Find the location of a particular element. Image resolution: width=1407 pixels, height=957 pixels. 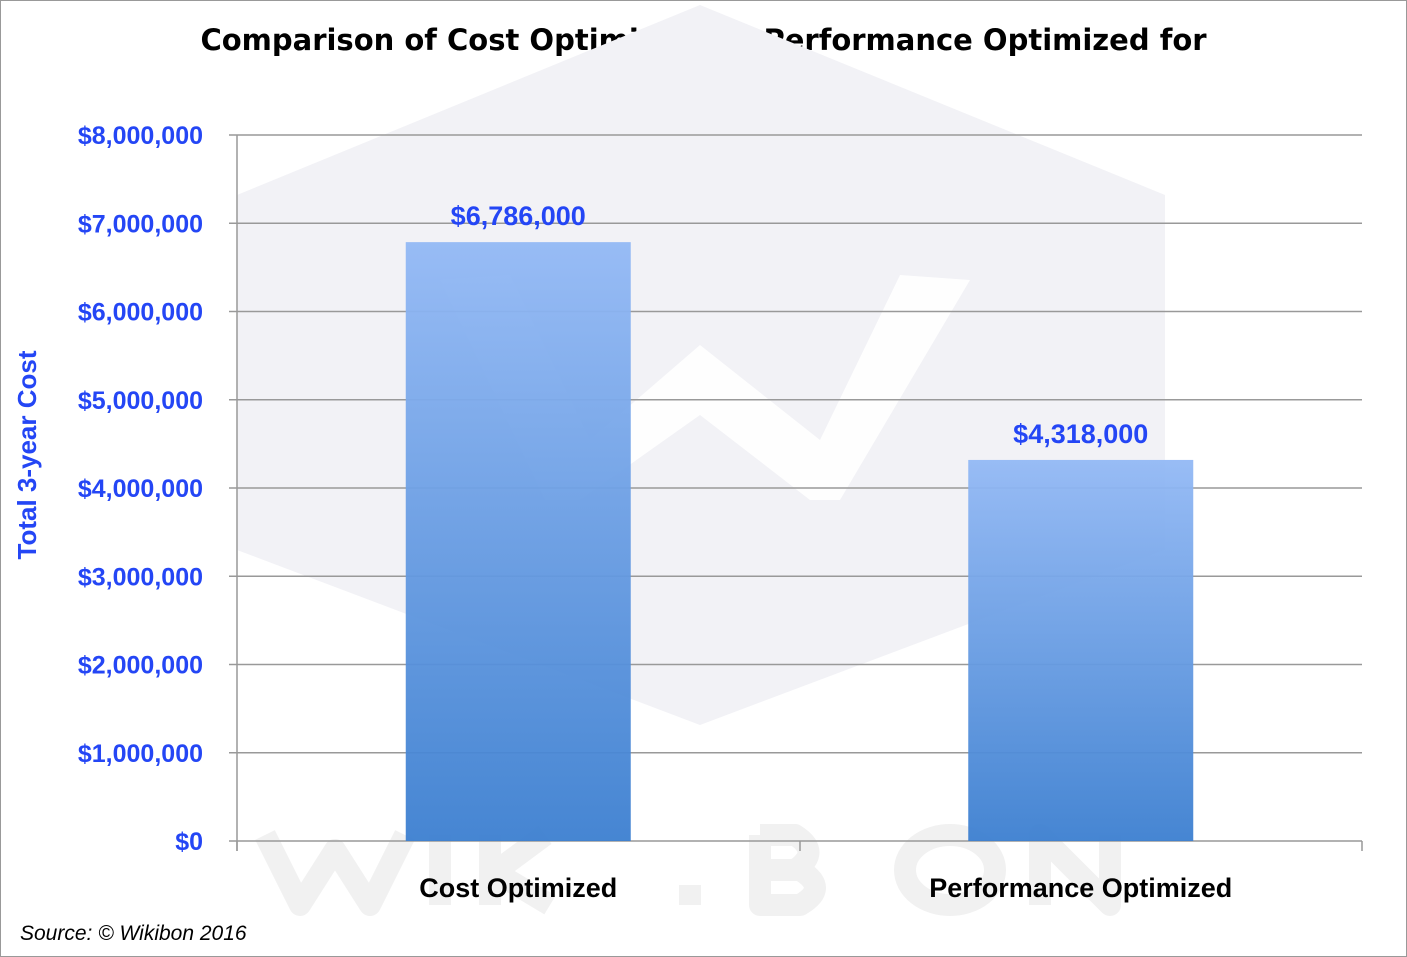

y-tick-label: $0 is located at coordinates (189, 842).